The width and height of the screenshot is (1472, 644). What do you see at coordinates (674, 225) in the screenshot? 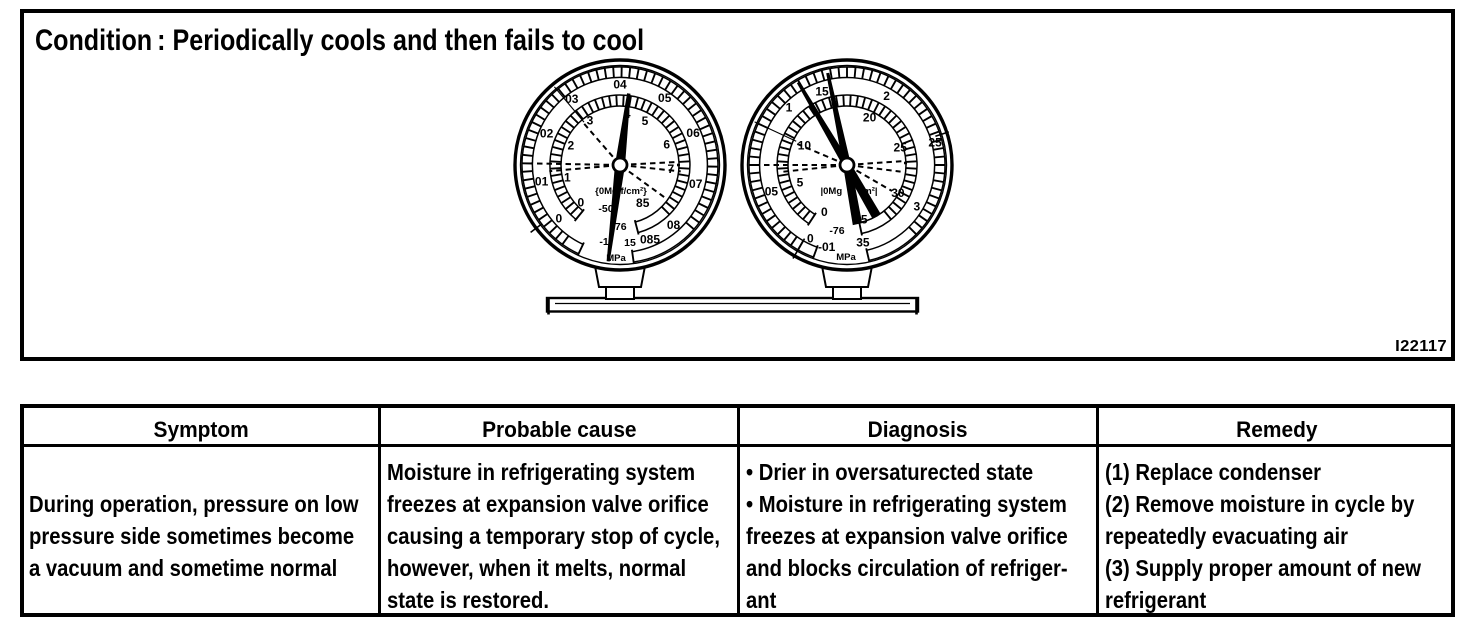
I see `svg-text: 08` at bounding box center [674, 225].